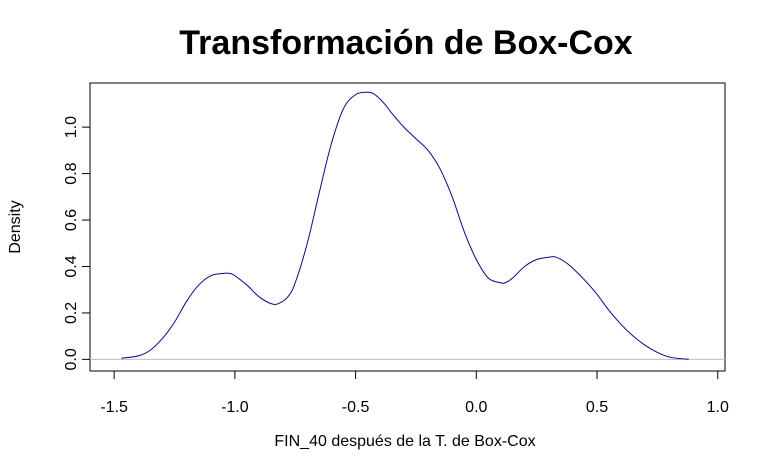 The height and width of the screenshot is (475, 770). Describe the element at coordinates (71, 359) in the screenshot. I see `y-tick-label: 0.0` at that location.